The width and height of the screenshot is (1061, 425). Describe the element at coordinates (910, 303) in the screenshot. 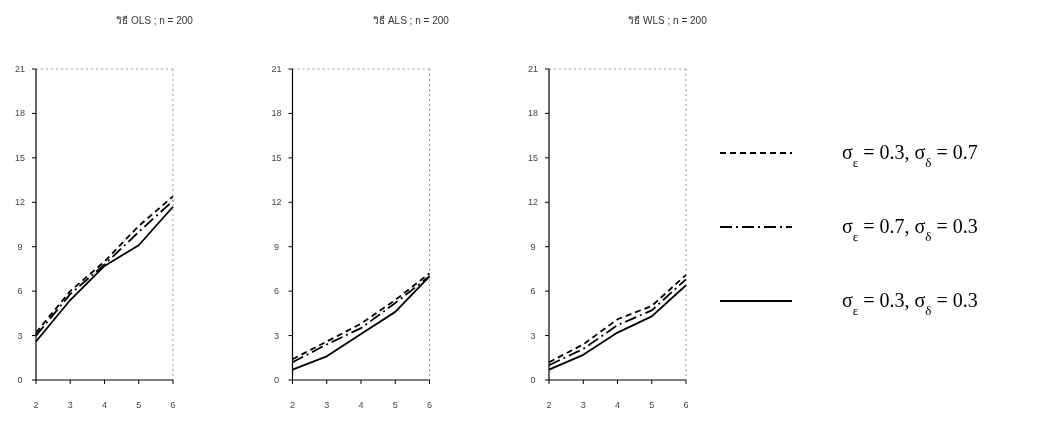

I see `text: σ$_{ε}$ = 0.3, σ$_{δ}$ = 0.3` at that location.